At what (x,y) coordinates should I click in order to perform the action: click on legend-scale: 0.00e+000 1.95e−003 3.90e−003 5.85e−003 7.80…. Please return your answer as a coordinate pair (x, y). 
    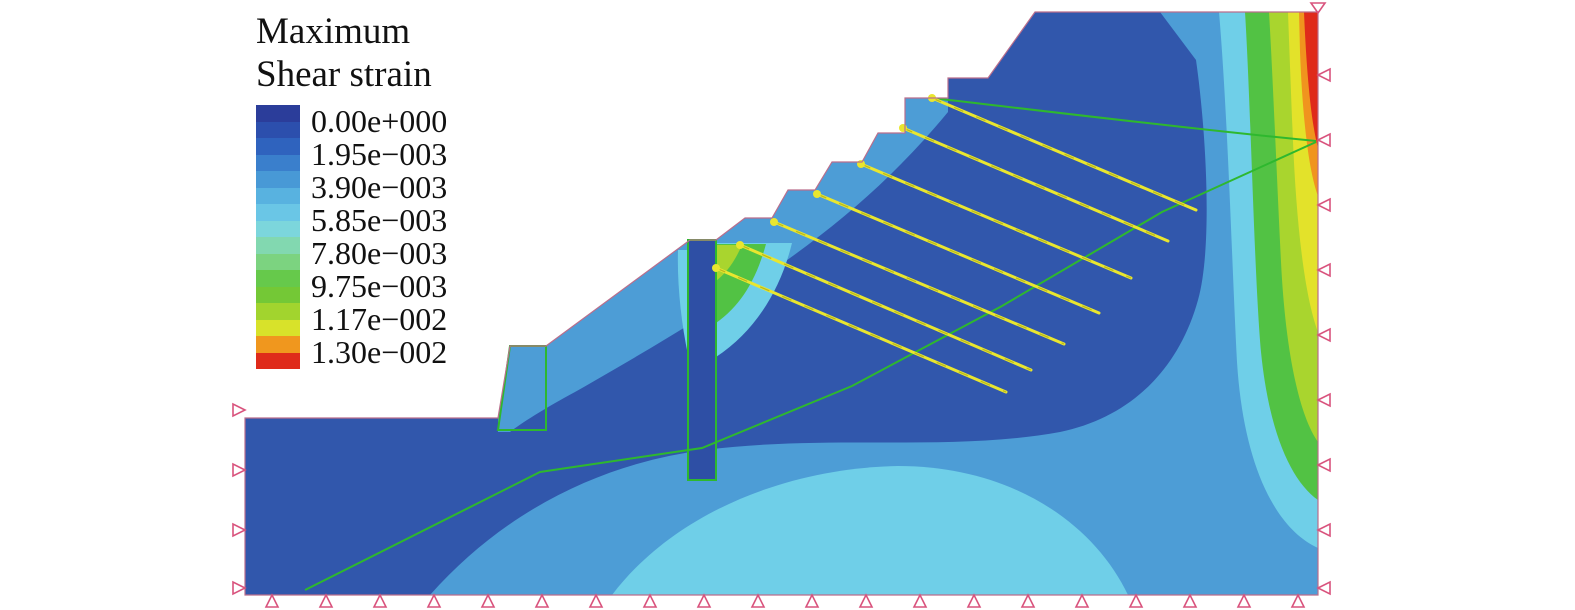
    Looking at the image, I should click on (352, 236).